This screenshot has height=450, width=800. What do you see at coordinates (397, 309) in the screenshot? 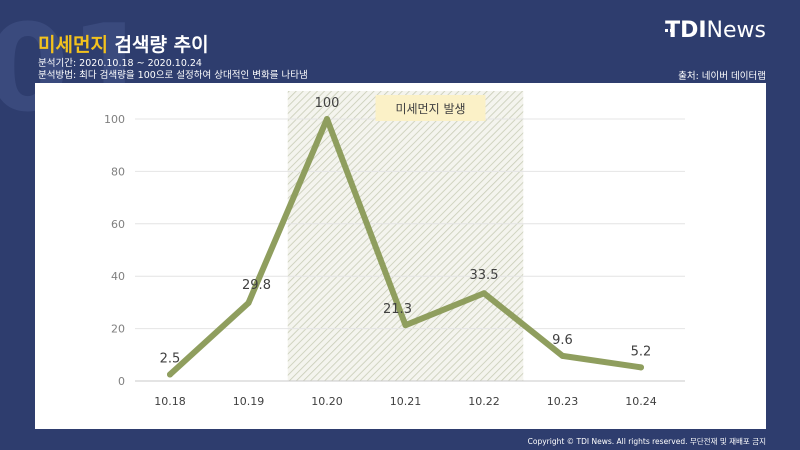
I see `data-label: 21.3` at bounding box center [397, 309].